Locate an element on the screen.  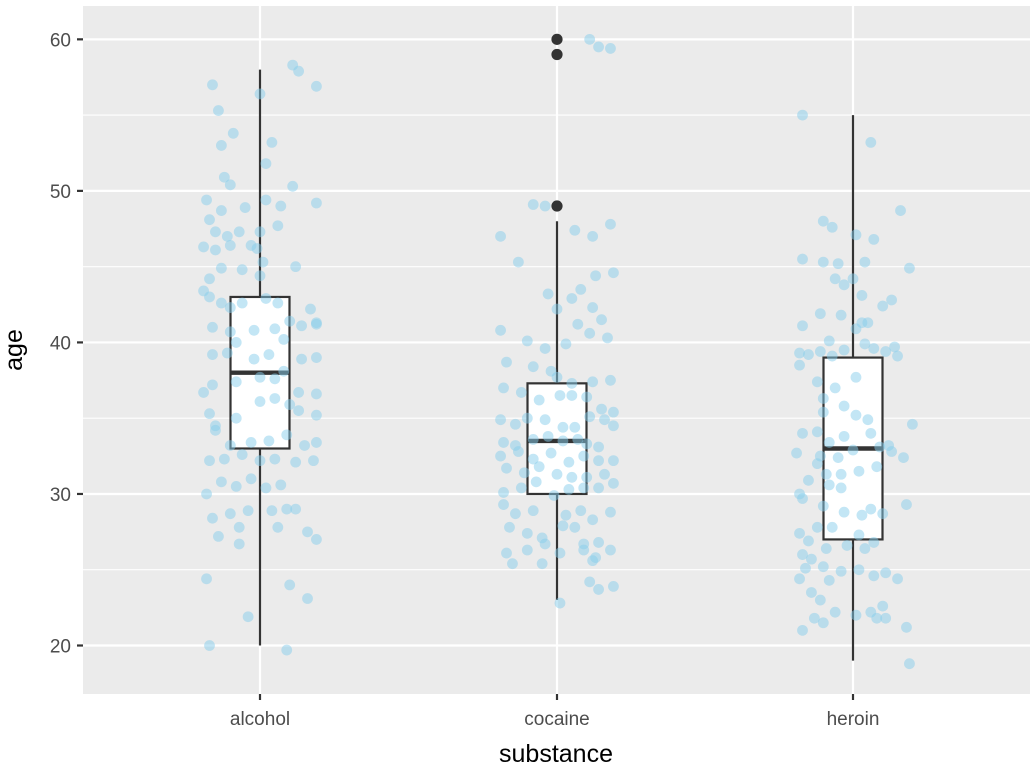
y-axis-title: age is located at coordinates (14, 350).